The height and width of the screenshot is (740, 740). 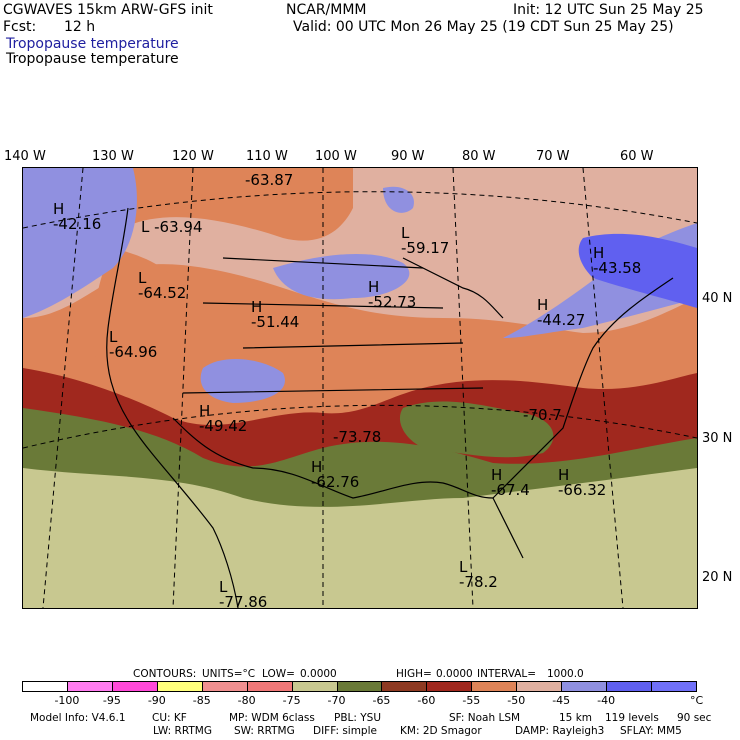 I want to click on center-name: NCAR/MMM, so click(x=326, y=10).